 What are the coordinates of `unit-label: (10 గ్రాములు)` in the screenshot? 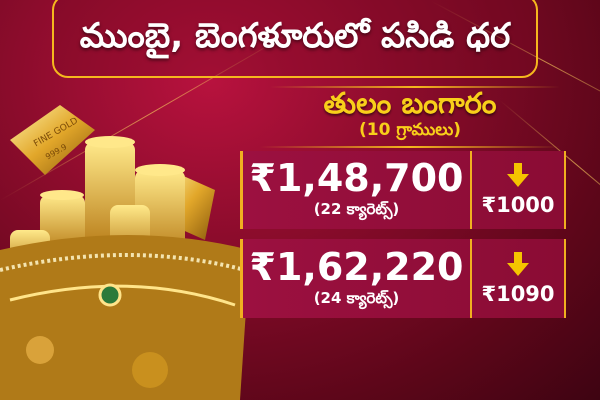 It's located at (410, 130).